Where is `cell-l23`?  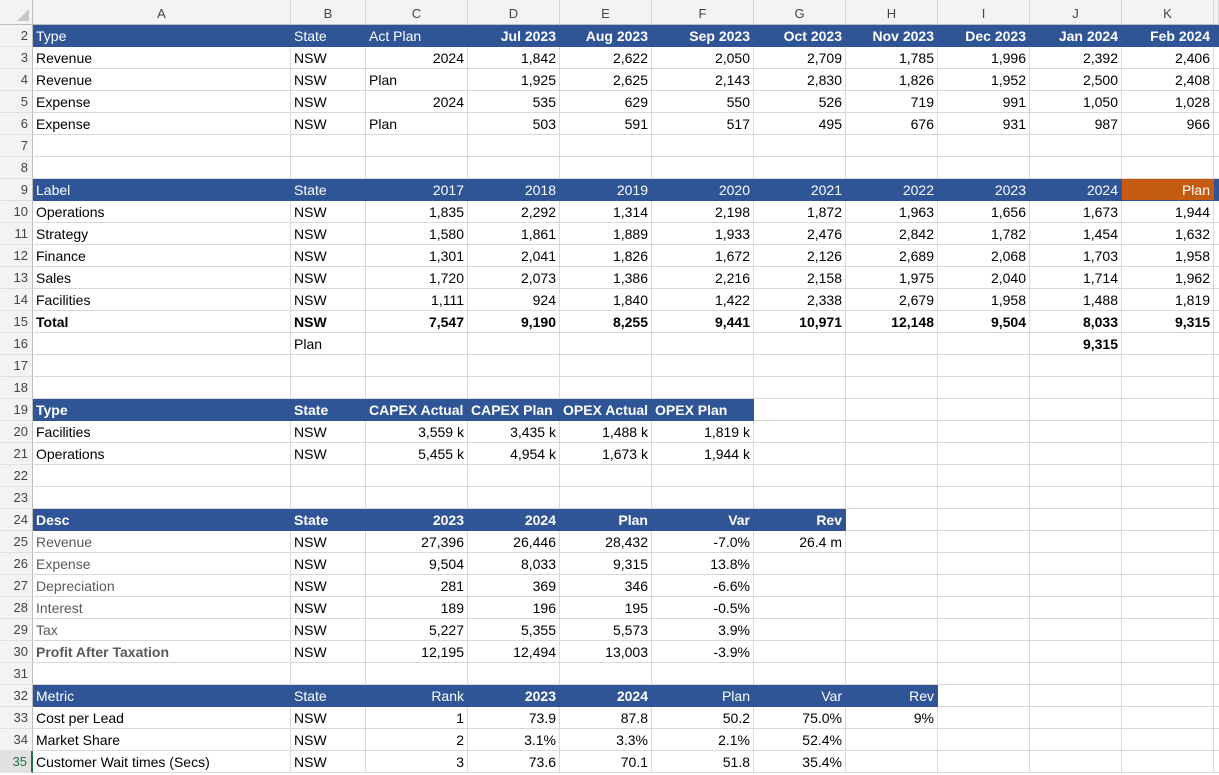 cell-l23 is located at coordinates (1216, 498).